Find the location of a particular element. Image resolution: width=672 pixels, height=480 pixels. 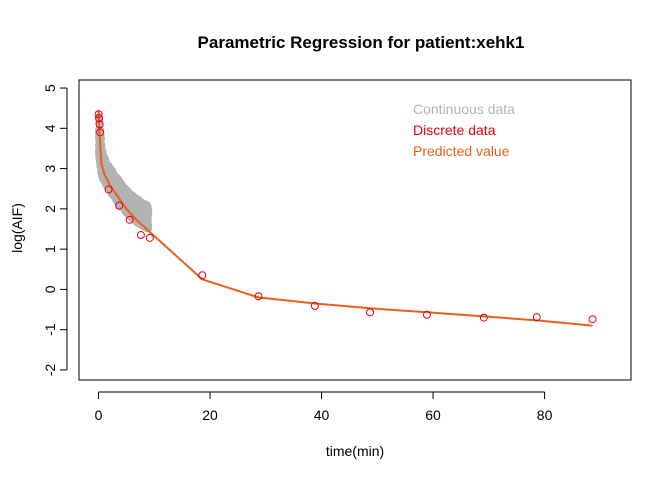

y-tick-label: 5 is located at coordinates (50, 88).